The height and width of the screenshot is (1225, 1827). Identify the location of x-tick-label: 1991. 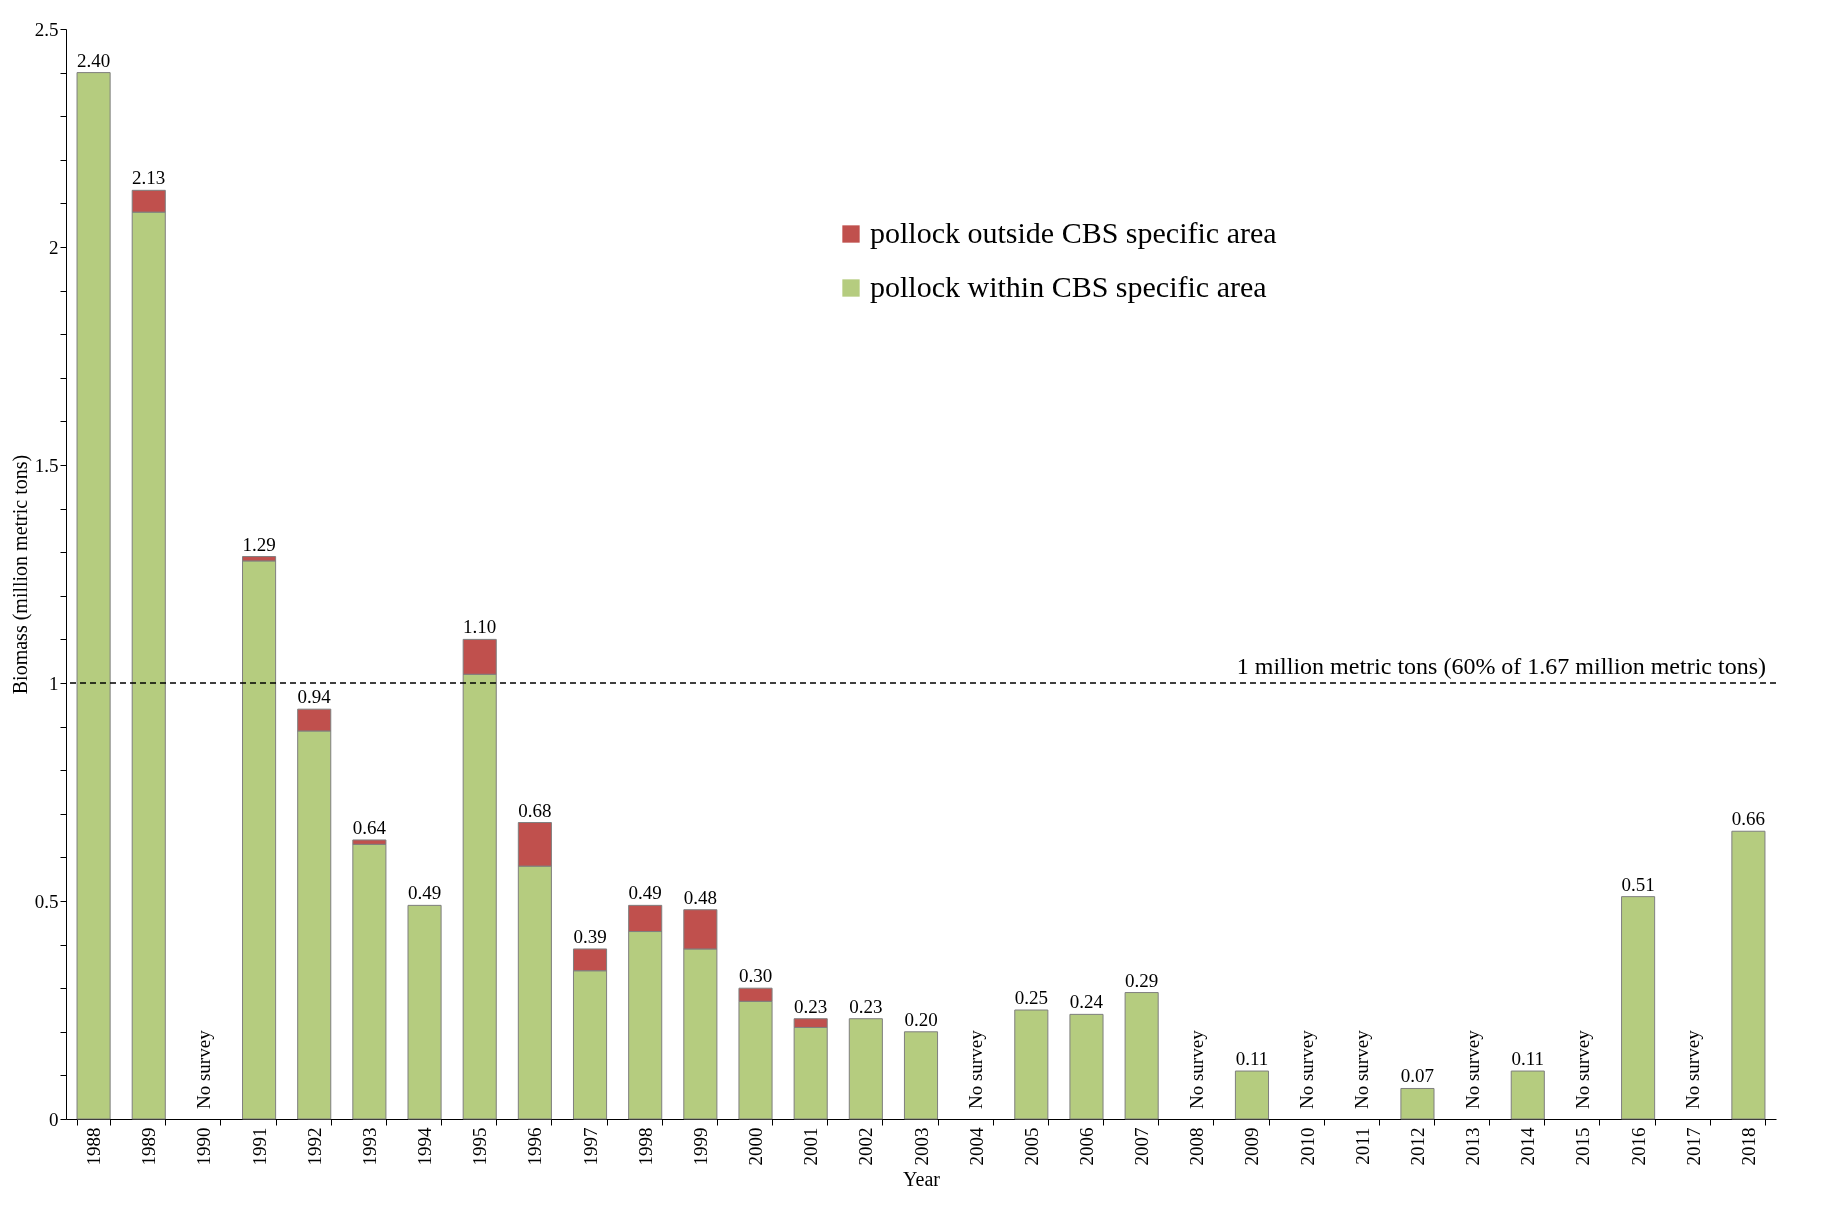
(259, 1146).